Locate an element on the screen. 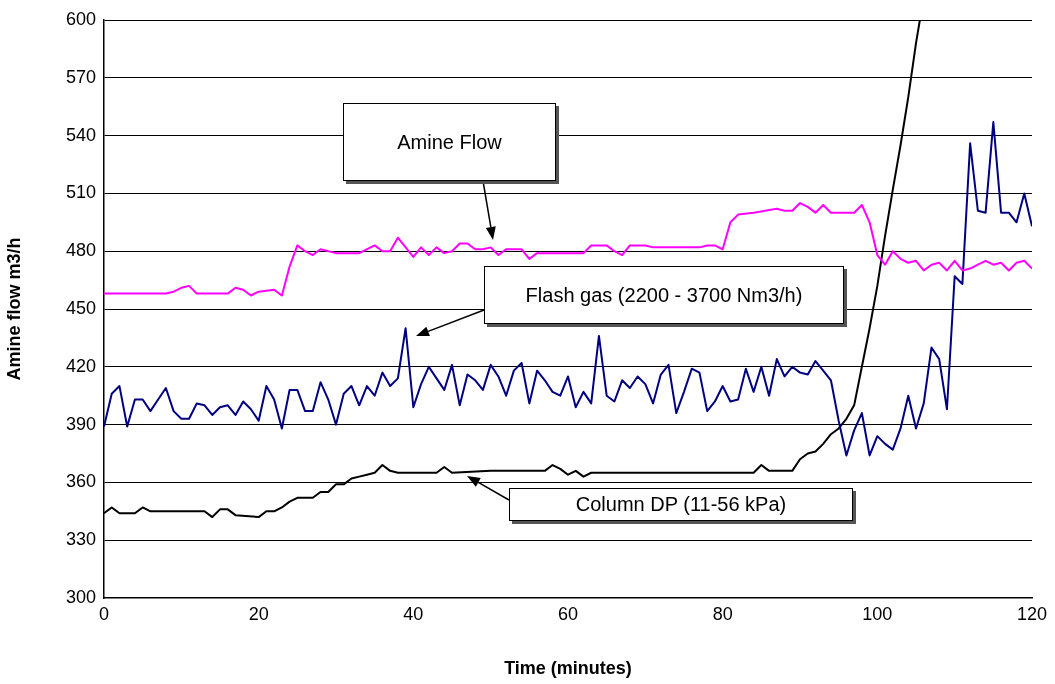  y-tick-label: 300 is located at coordinates (80, 596).